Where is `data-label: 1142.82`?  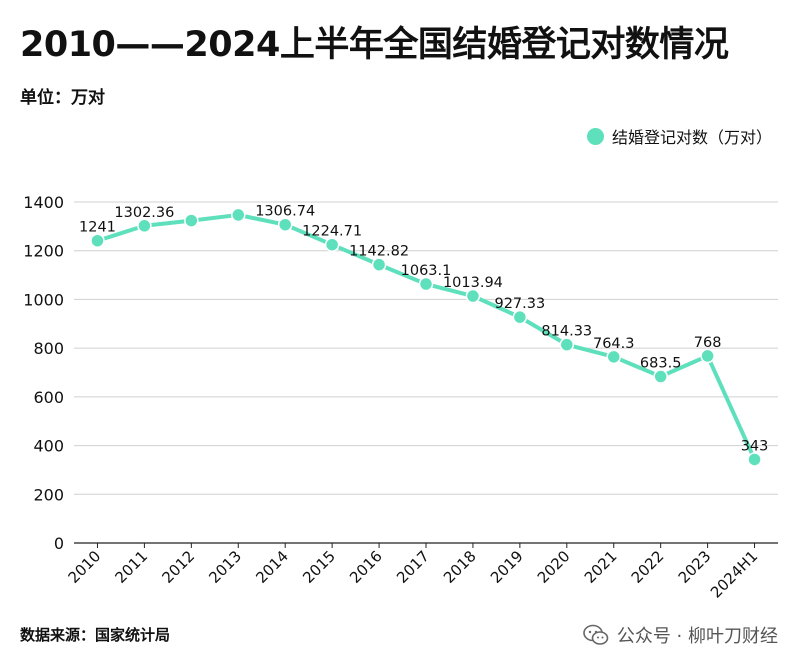 data-label: 1142.82 is located at coordinates (379, 252).